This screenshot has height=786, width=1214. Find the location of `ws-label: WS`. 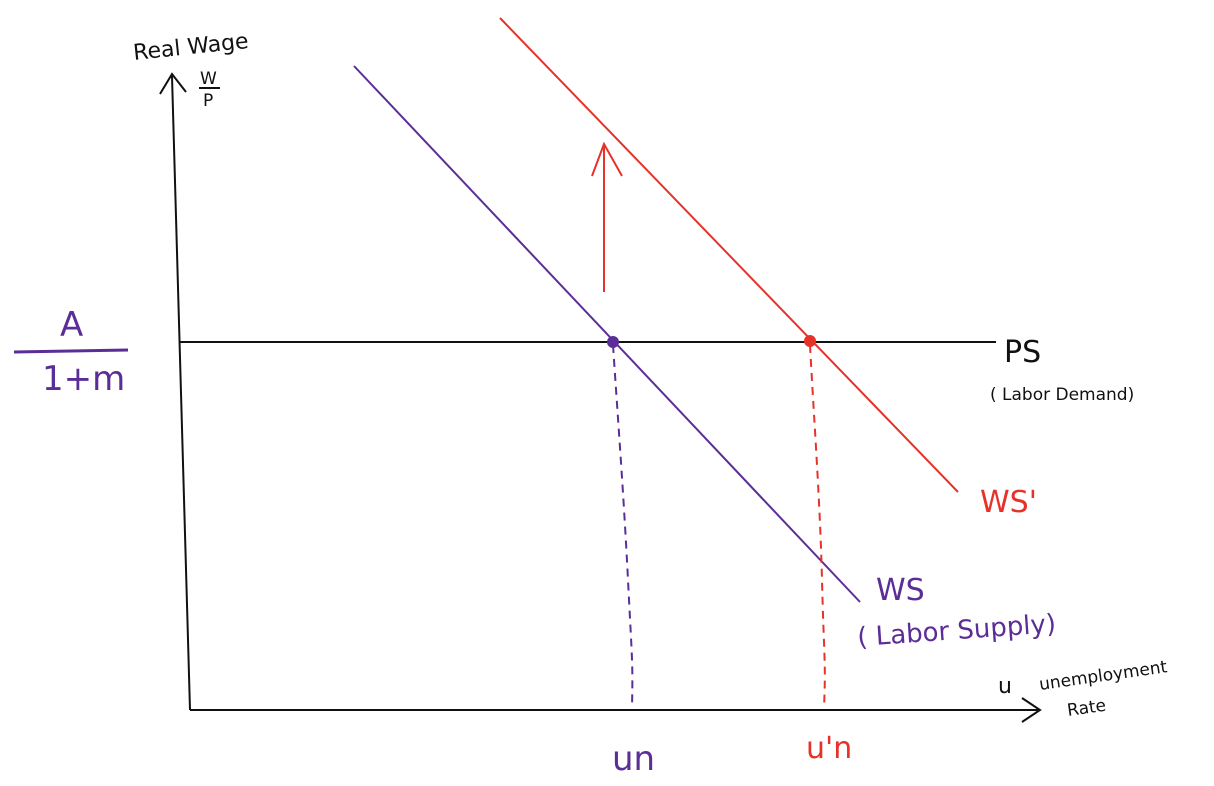

ws-label: WS is located at coordinates (900, 590).